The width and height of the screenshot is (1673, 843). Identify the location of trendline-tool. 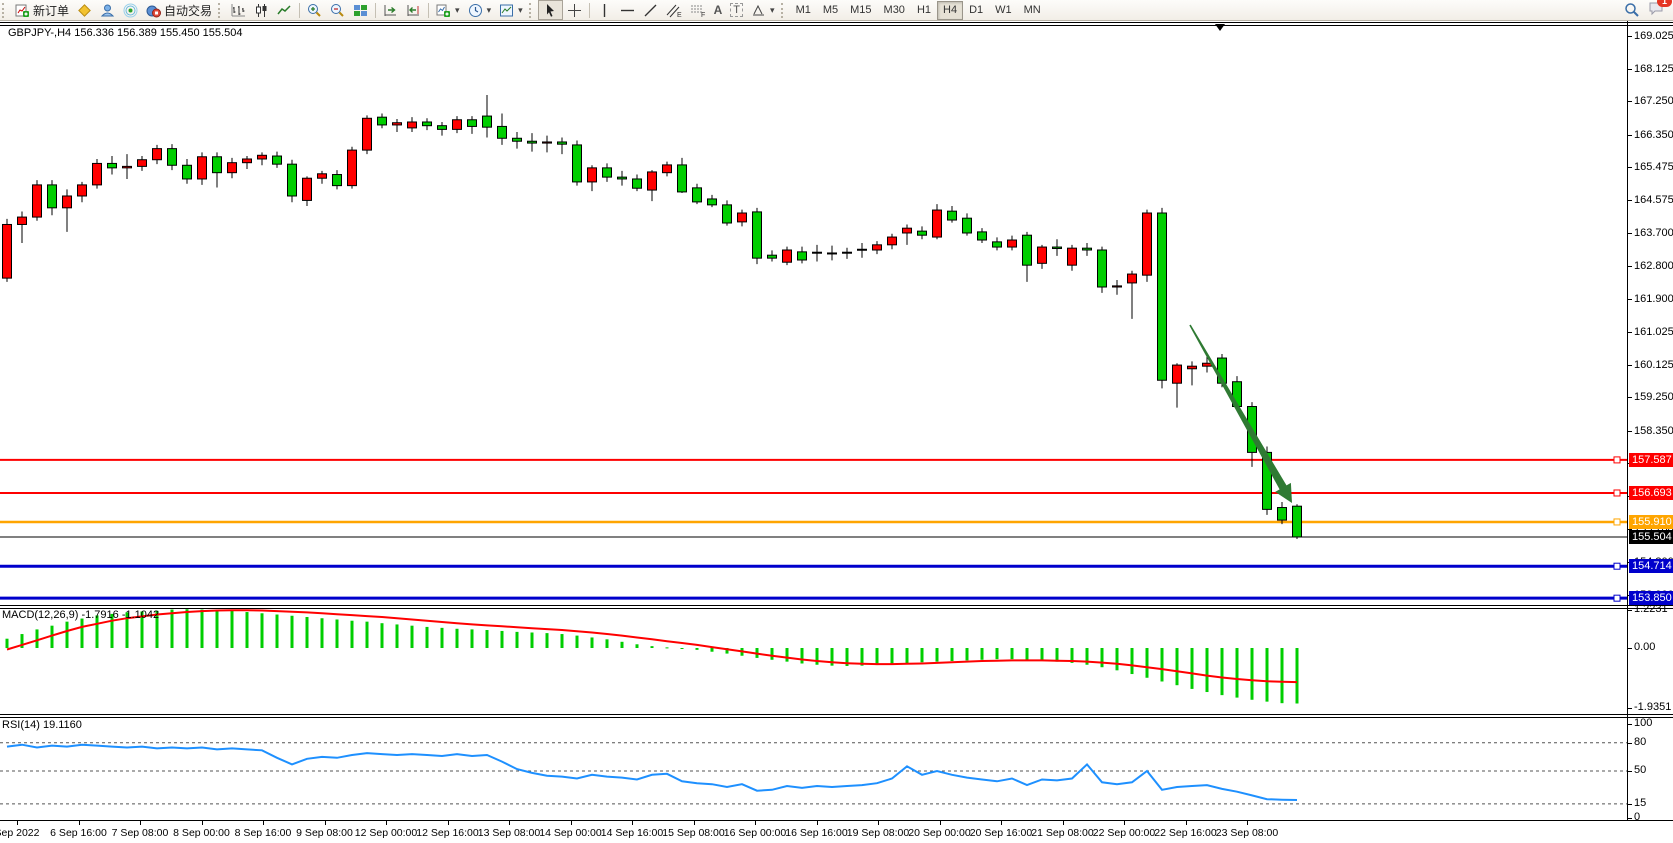
(650, 10).